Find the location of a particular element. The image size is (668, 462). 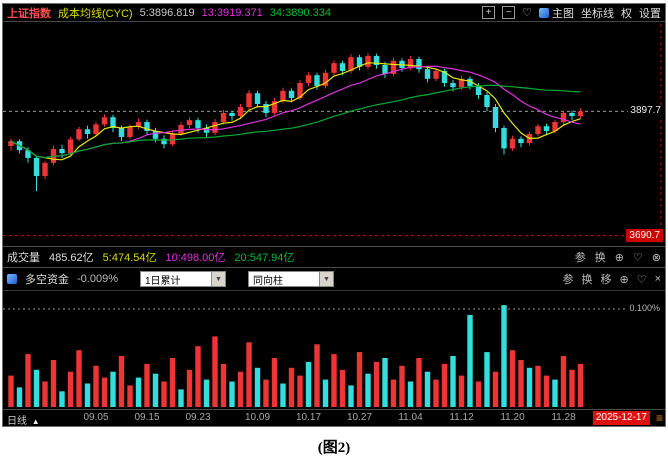

close-icon: × is located at coordinates (657, 279).